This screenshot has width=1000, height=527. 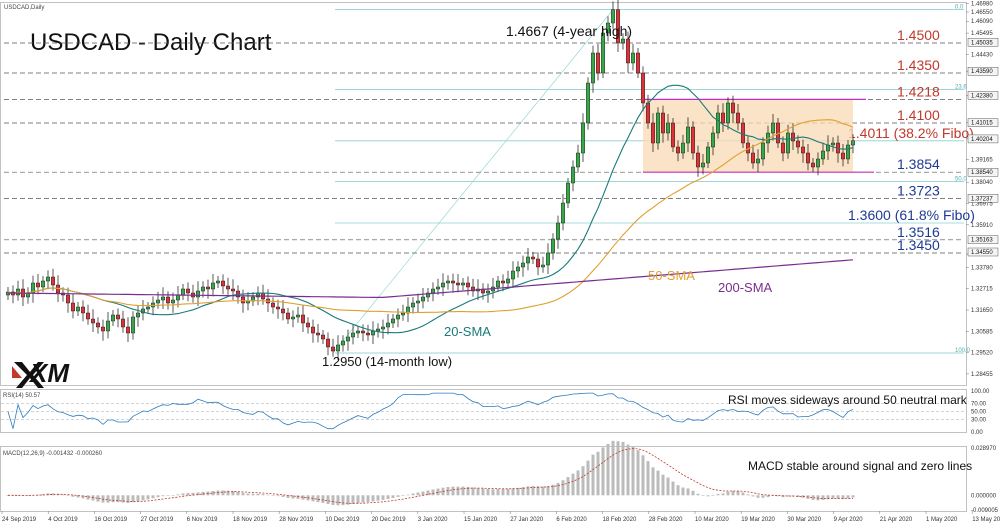 What do you see at coordinates (671, 275) in the screenshot?
I see `sma-50-label: 50-SMA` at bounding box center [671, 275].